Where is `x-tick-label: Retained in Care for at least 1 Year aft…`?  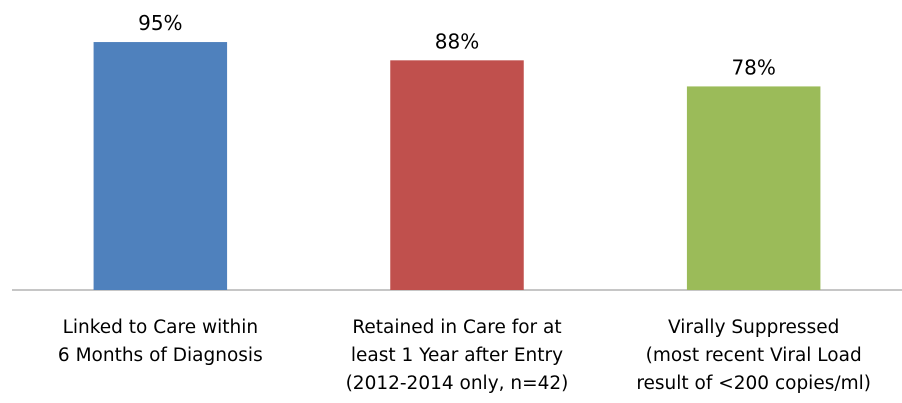
x-tick-label: Retained in Care for at least 1 Year aft… is located at coordinates (457, 355).